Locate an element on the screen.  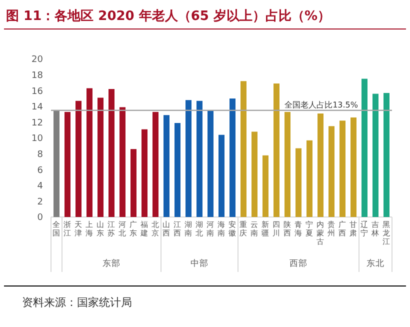
y-tick-label: 8 is located at coordinates (40, 155).